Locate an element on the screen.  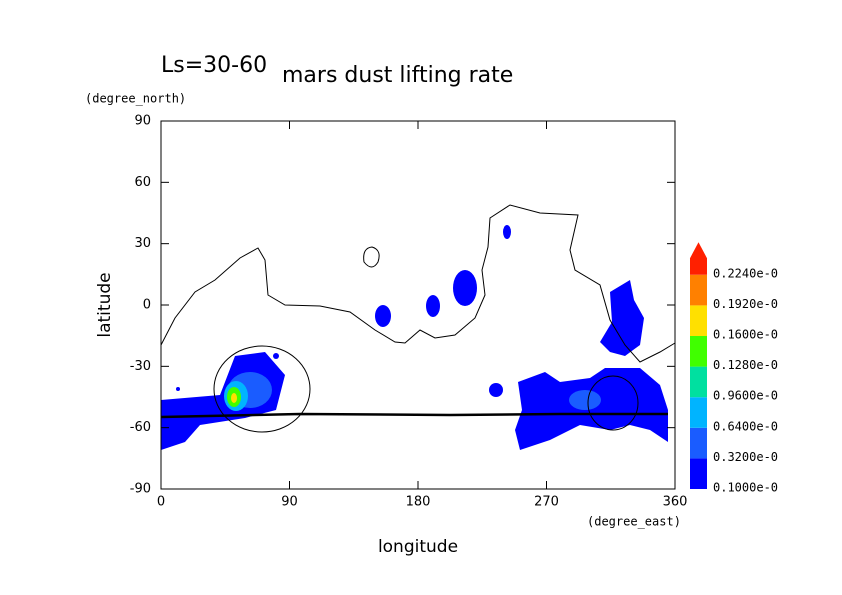
x-tick-label: 360 is located at coordinates (675, 502).